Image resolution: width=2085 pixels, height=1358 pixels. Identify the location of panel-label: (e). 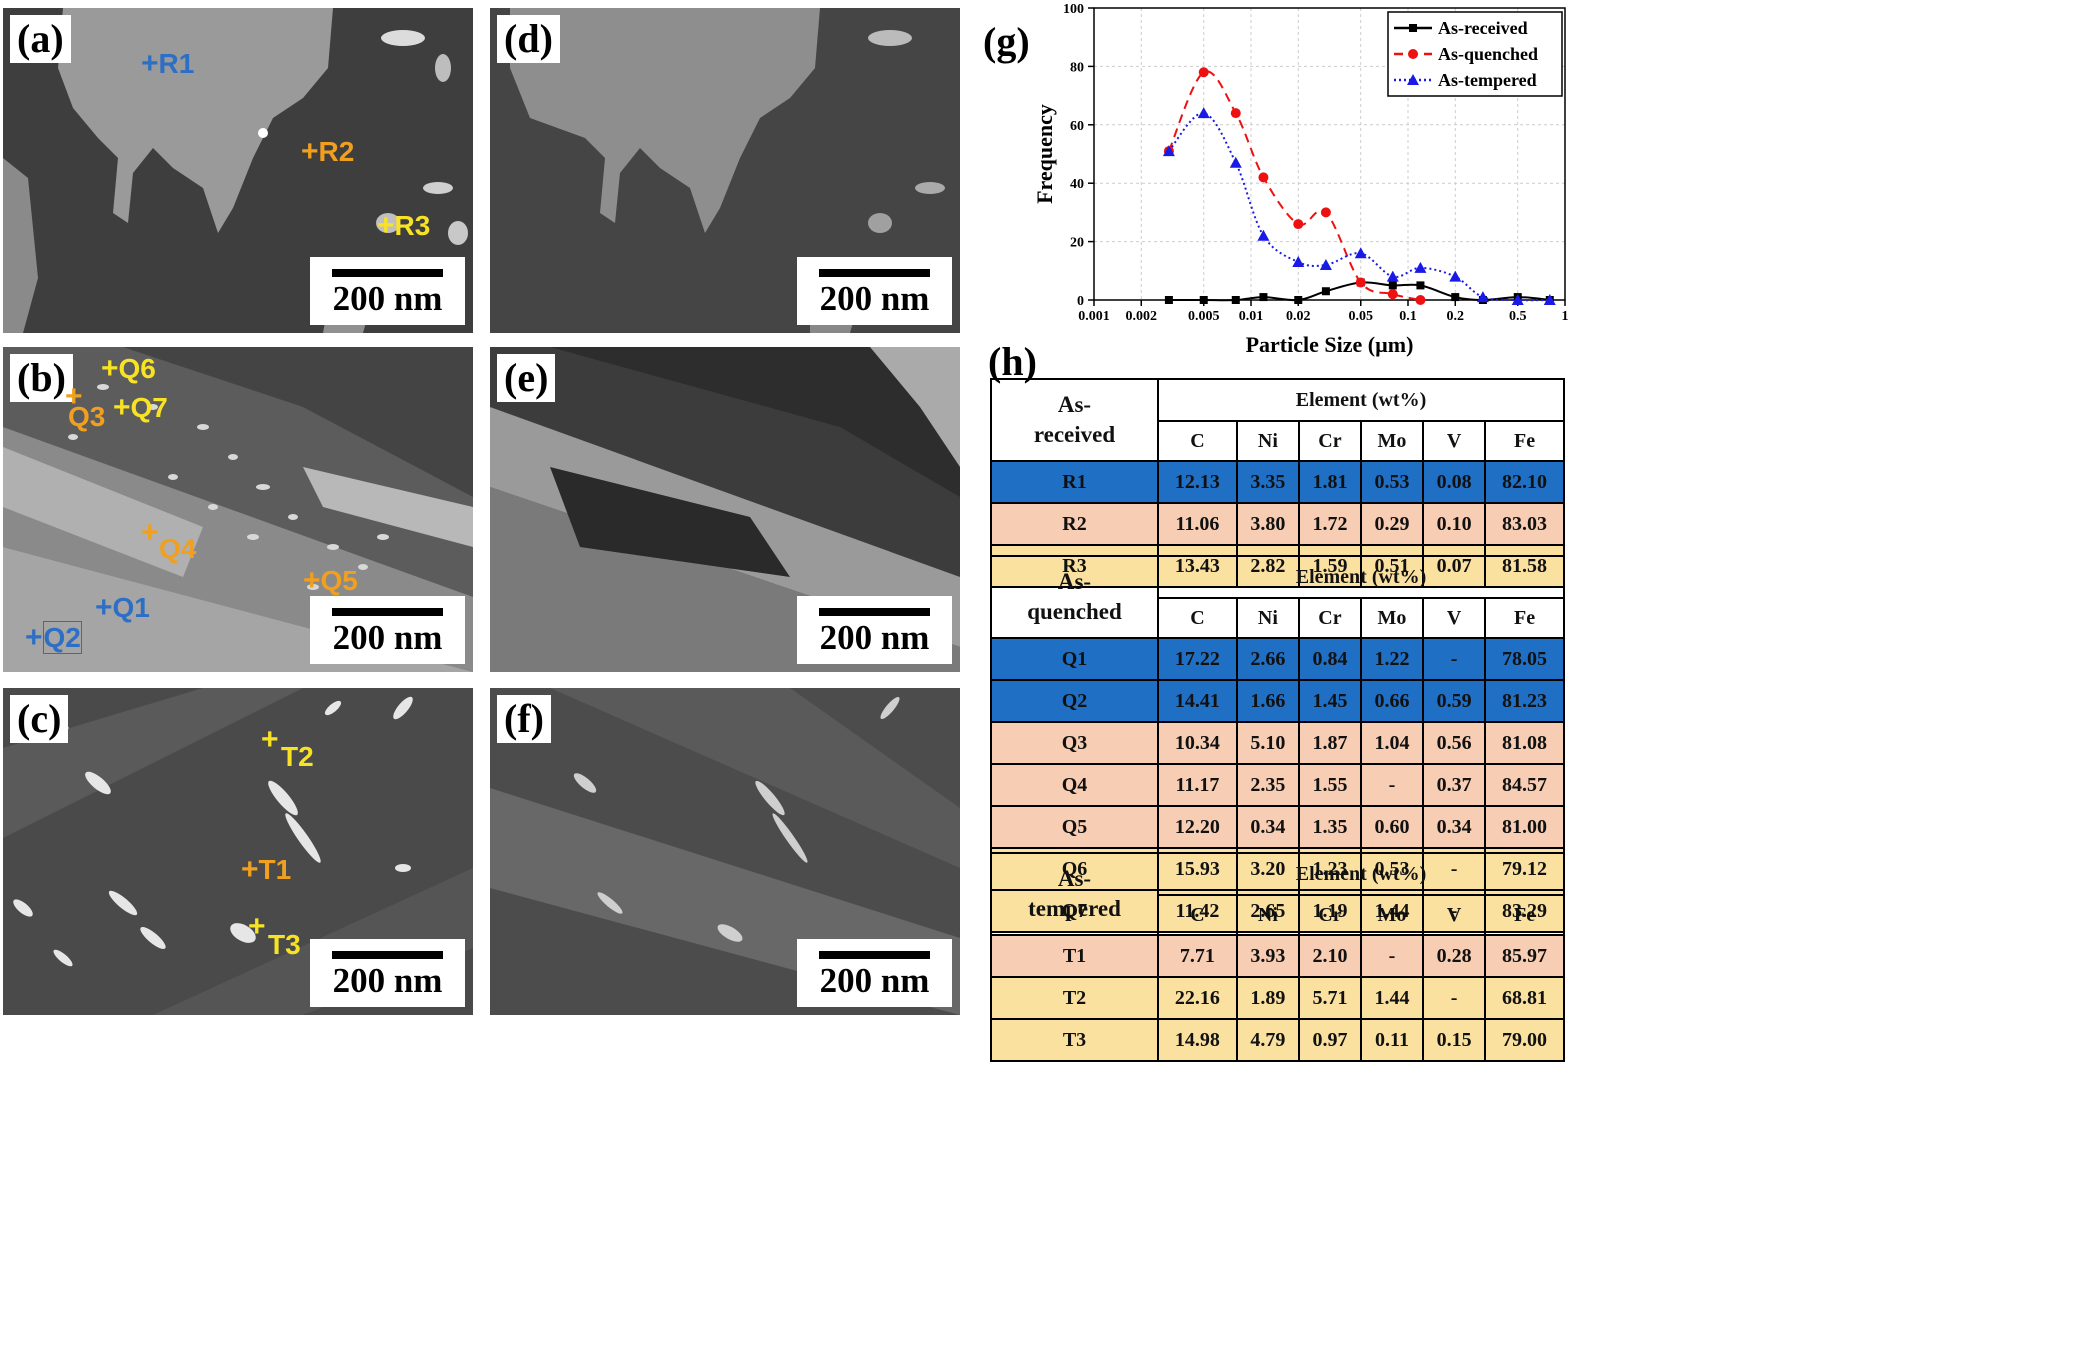
(526, 378).